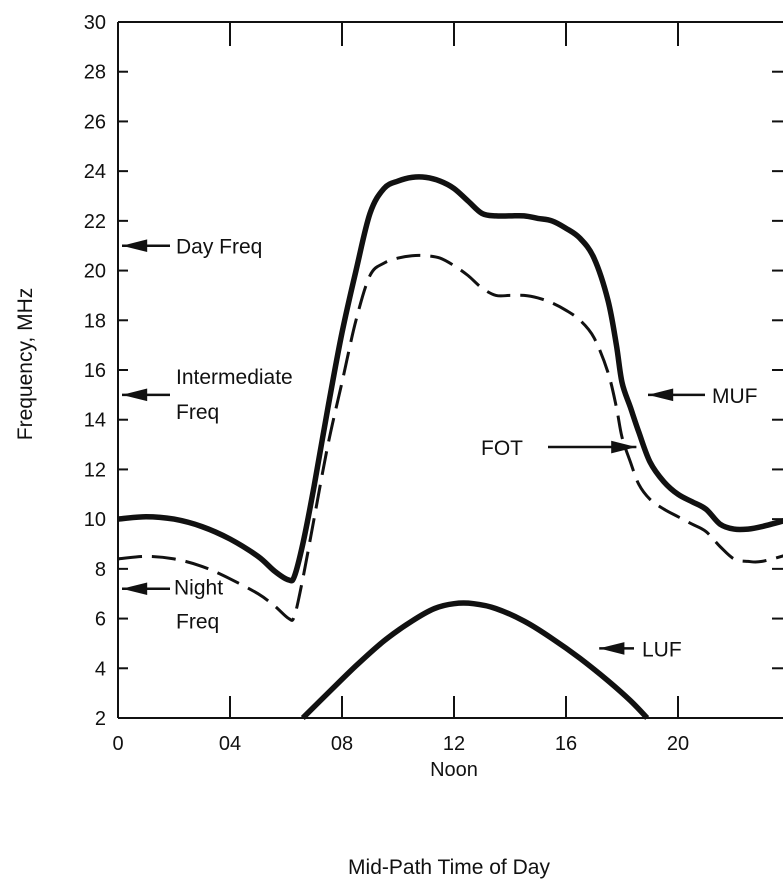  What do you see at coordinates (95, 520) in the screenshot?
I see `y-tick-label: 10` at bounding box center [95, 520].